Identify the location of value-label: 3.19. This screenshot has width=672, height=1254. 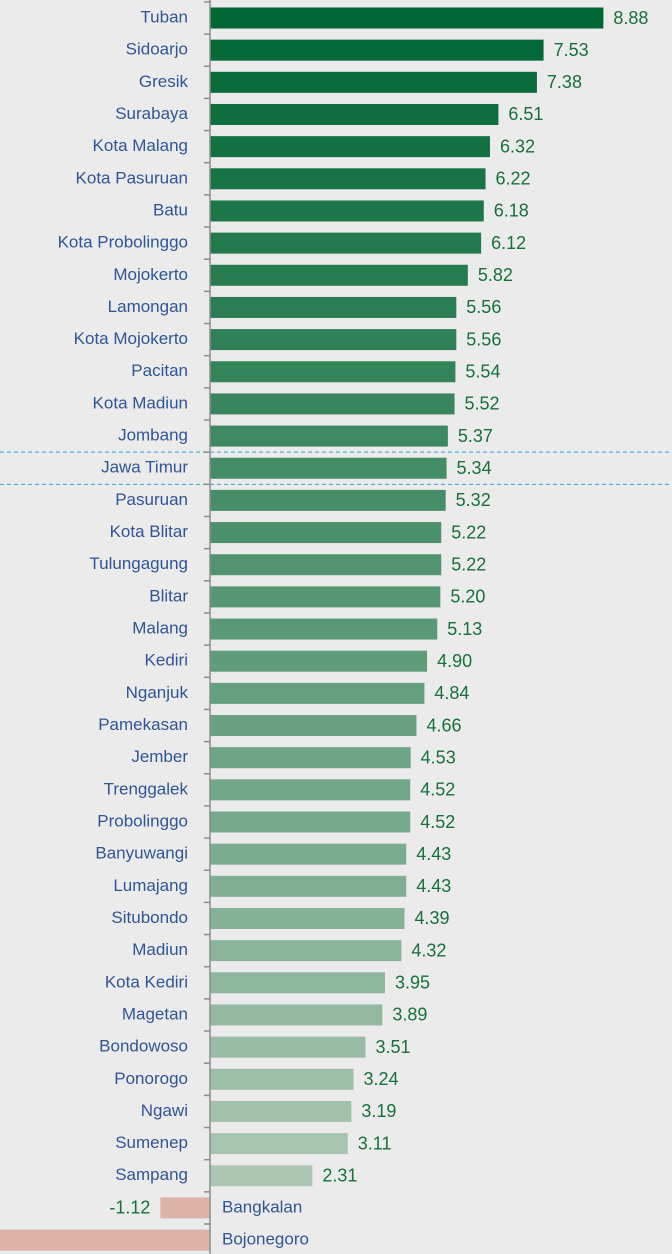
(378, 1111).